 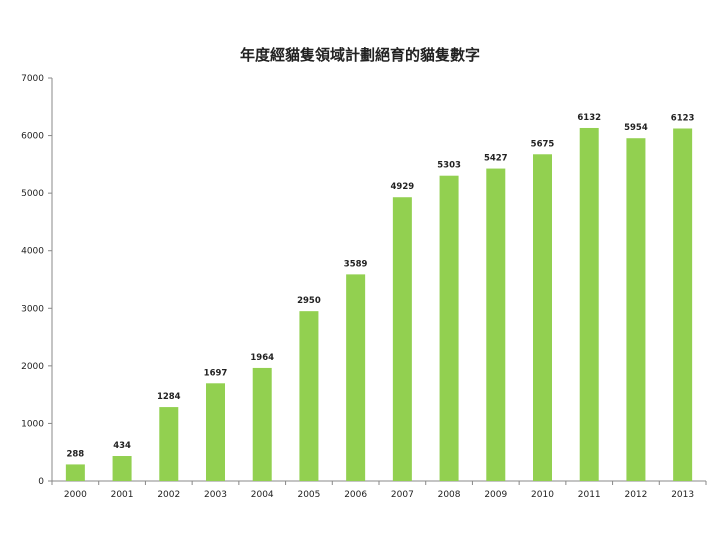 I want to click on x-tick-label: 2002, so click(x=168, y=495).